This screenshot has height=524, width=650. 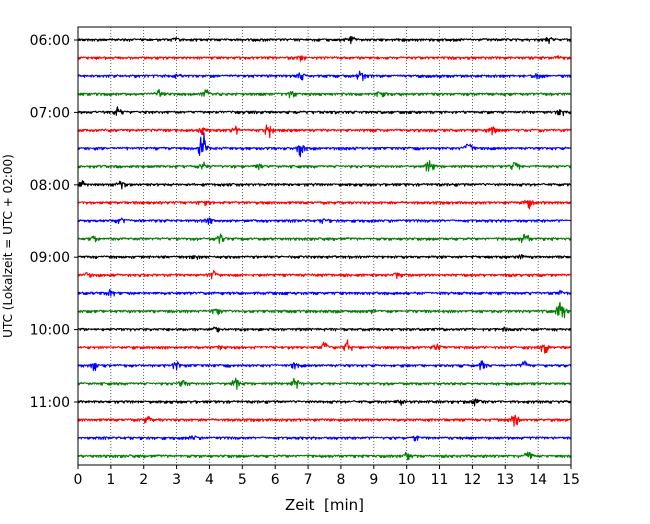 I want to click on y-axis-ticks: 06:00 07:00 08:00 09:00 10:00 11:00, so click(x=54, y=222).